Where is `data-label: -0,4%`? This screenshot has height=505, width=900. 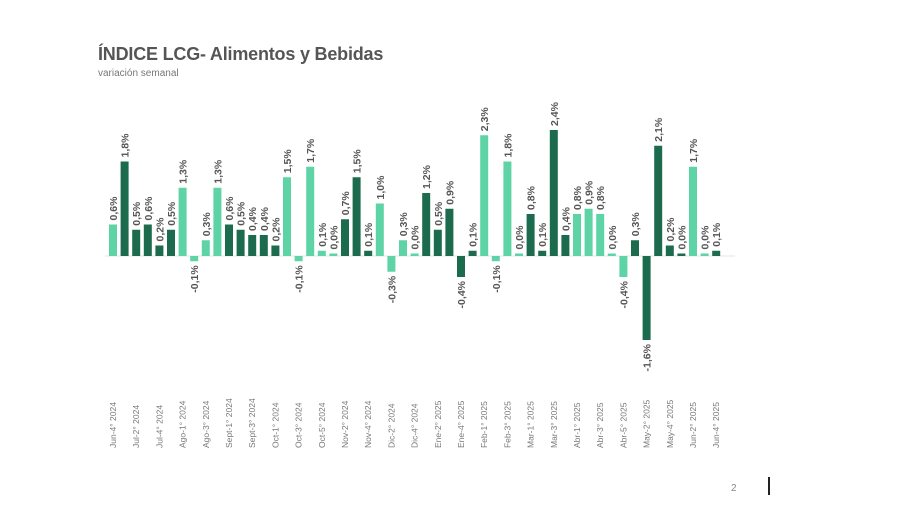 data-label: -0,4% is located at coordinates (462, 294).